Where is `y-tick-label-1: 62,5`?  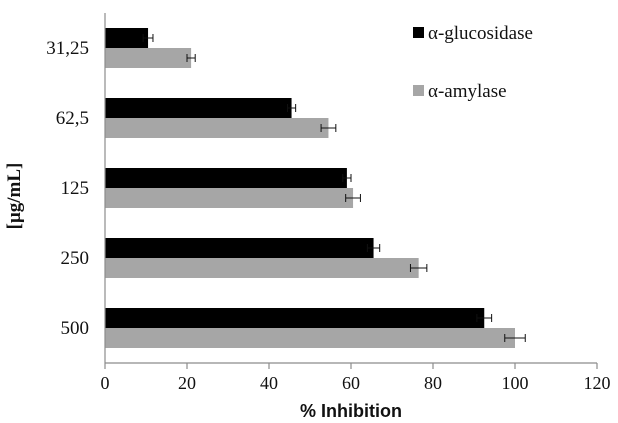 y-tick-label-1: 62,5 is located at coordinates (72, 118).